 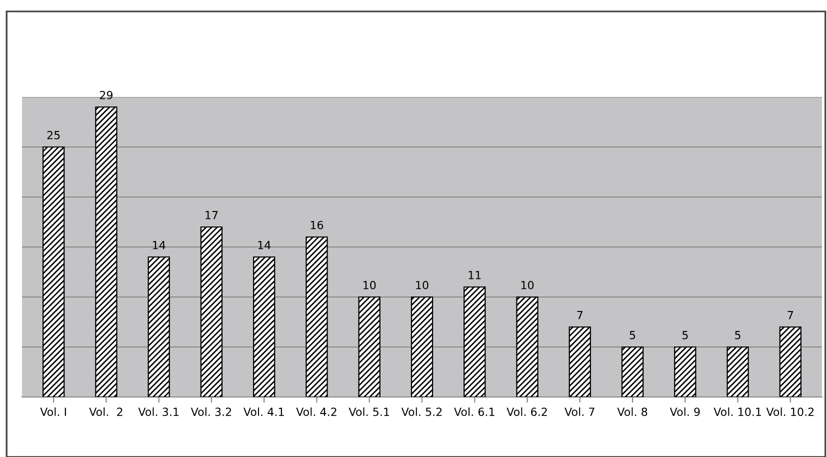 What do you see at coordinates (632, 411) in the screenshot?
I see `x-tick-label: Vol. 8` at bounding box center [632, 411].